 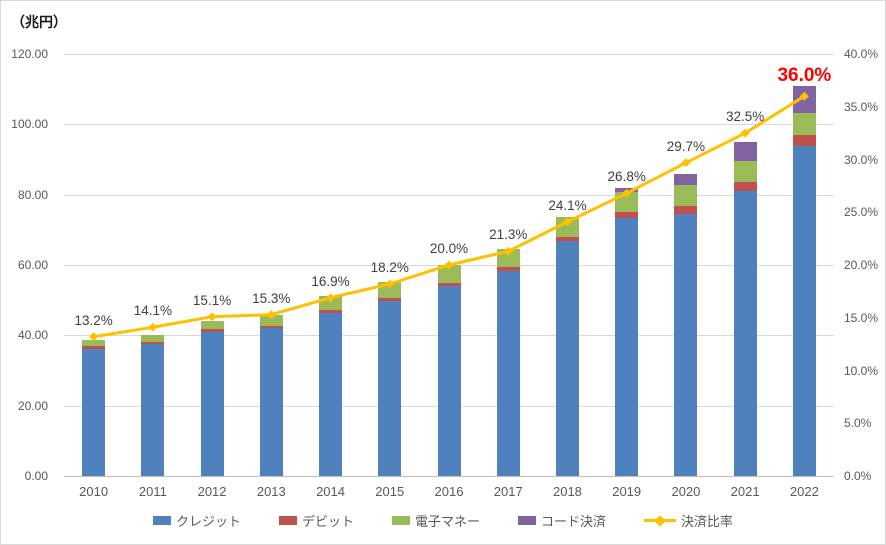 What do you see at coordinates (861, 317) in the screenshot?
I see `right-axis-tick-label: 15.0%` at bounding box center [861, 317].